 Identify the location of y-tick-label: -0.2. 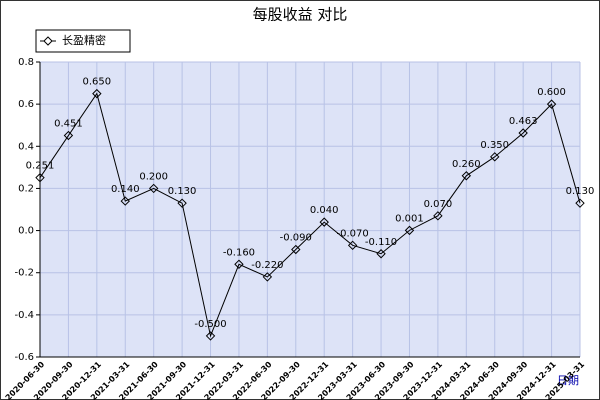
(24, 273).